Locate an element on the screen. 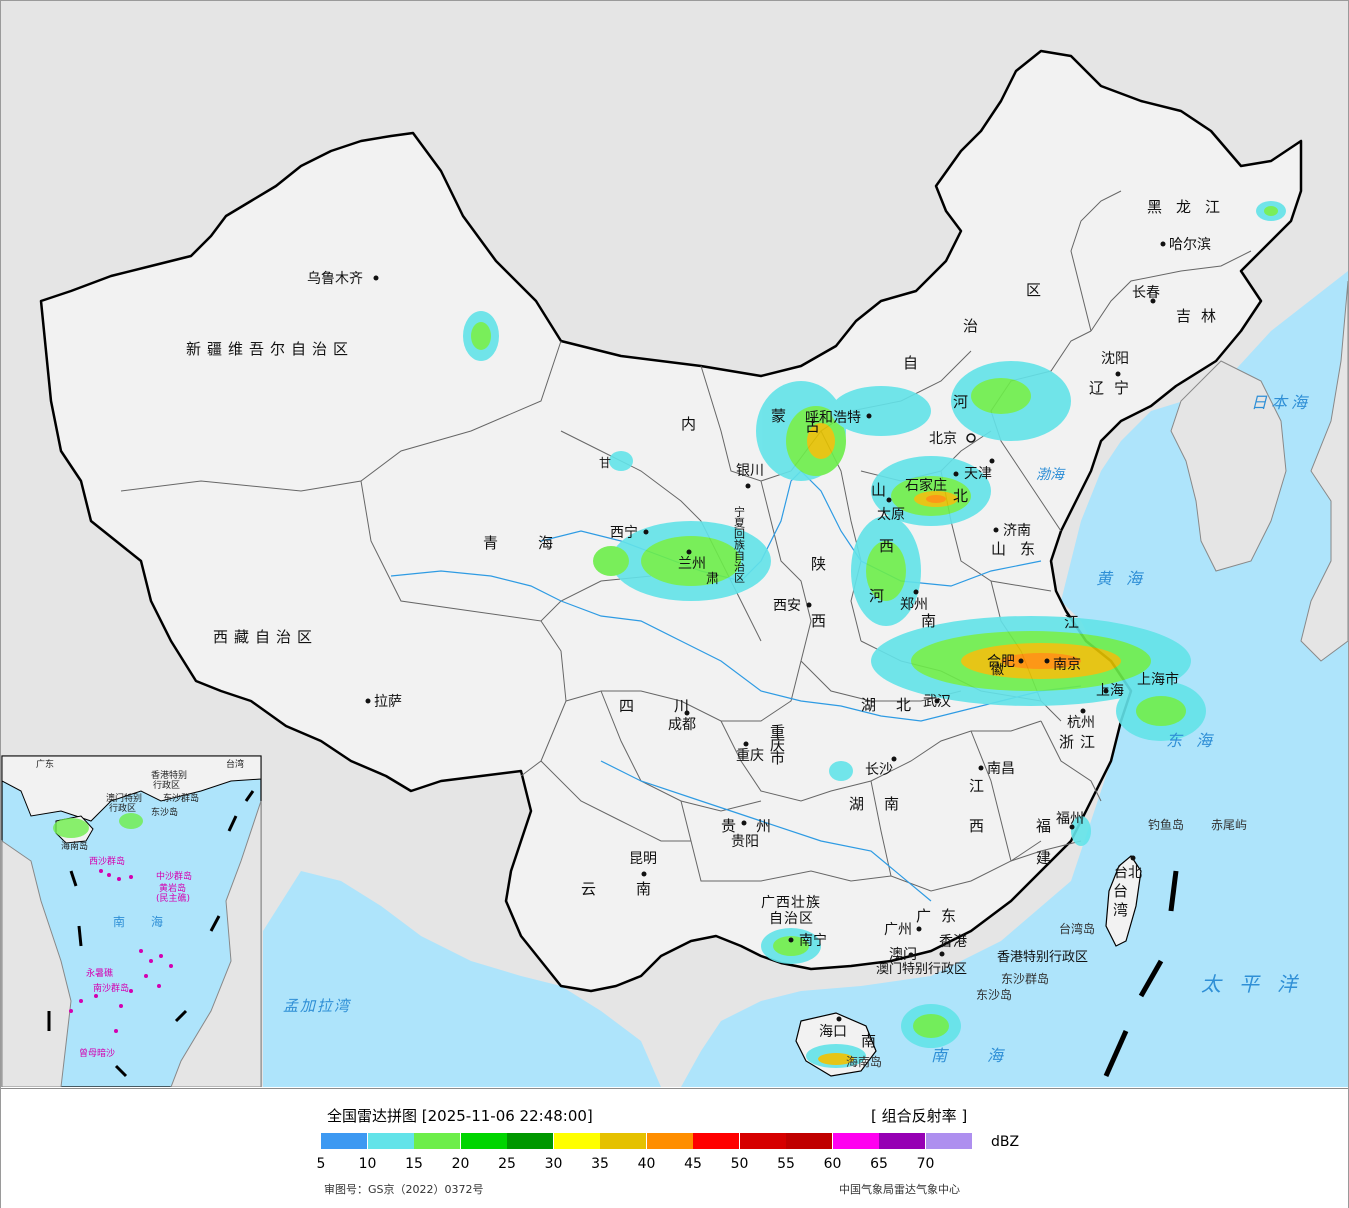 The width and height of the screenshot is (1349, 1208). inset-philippines is located at coordinates (216, 943).